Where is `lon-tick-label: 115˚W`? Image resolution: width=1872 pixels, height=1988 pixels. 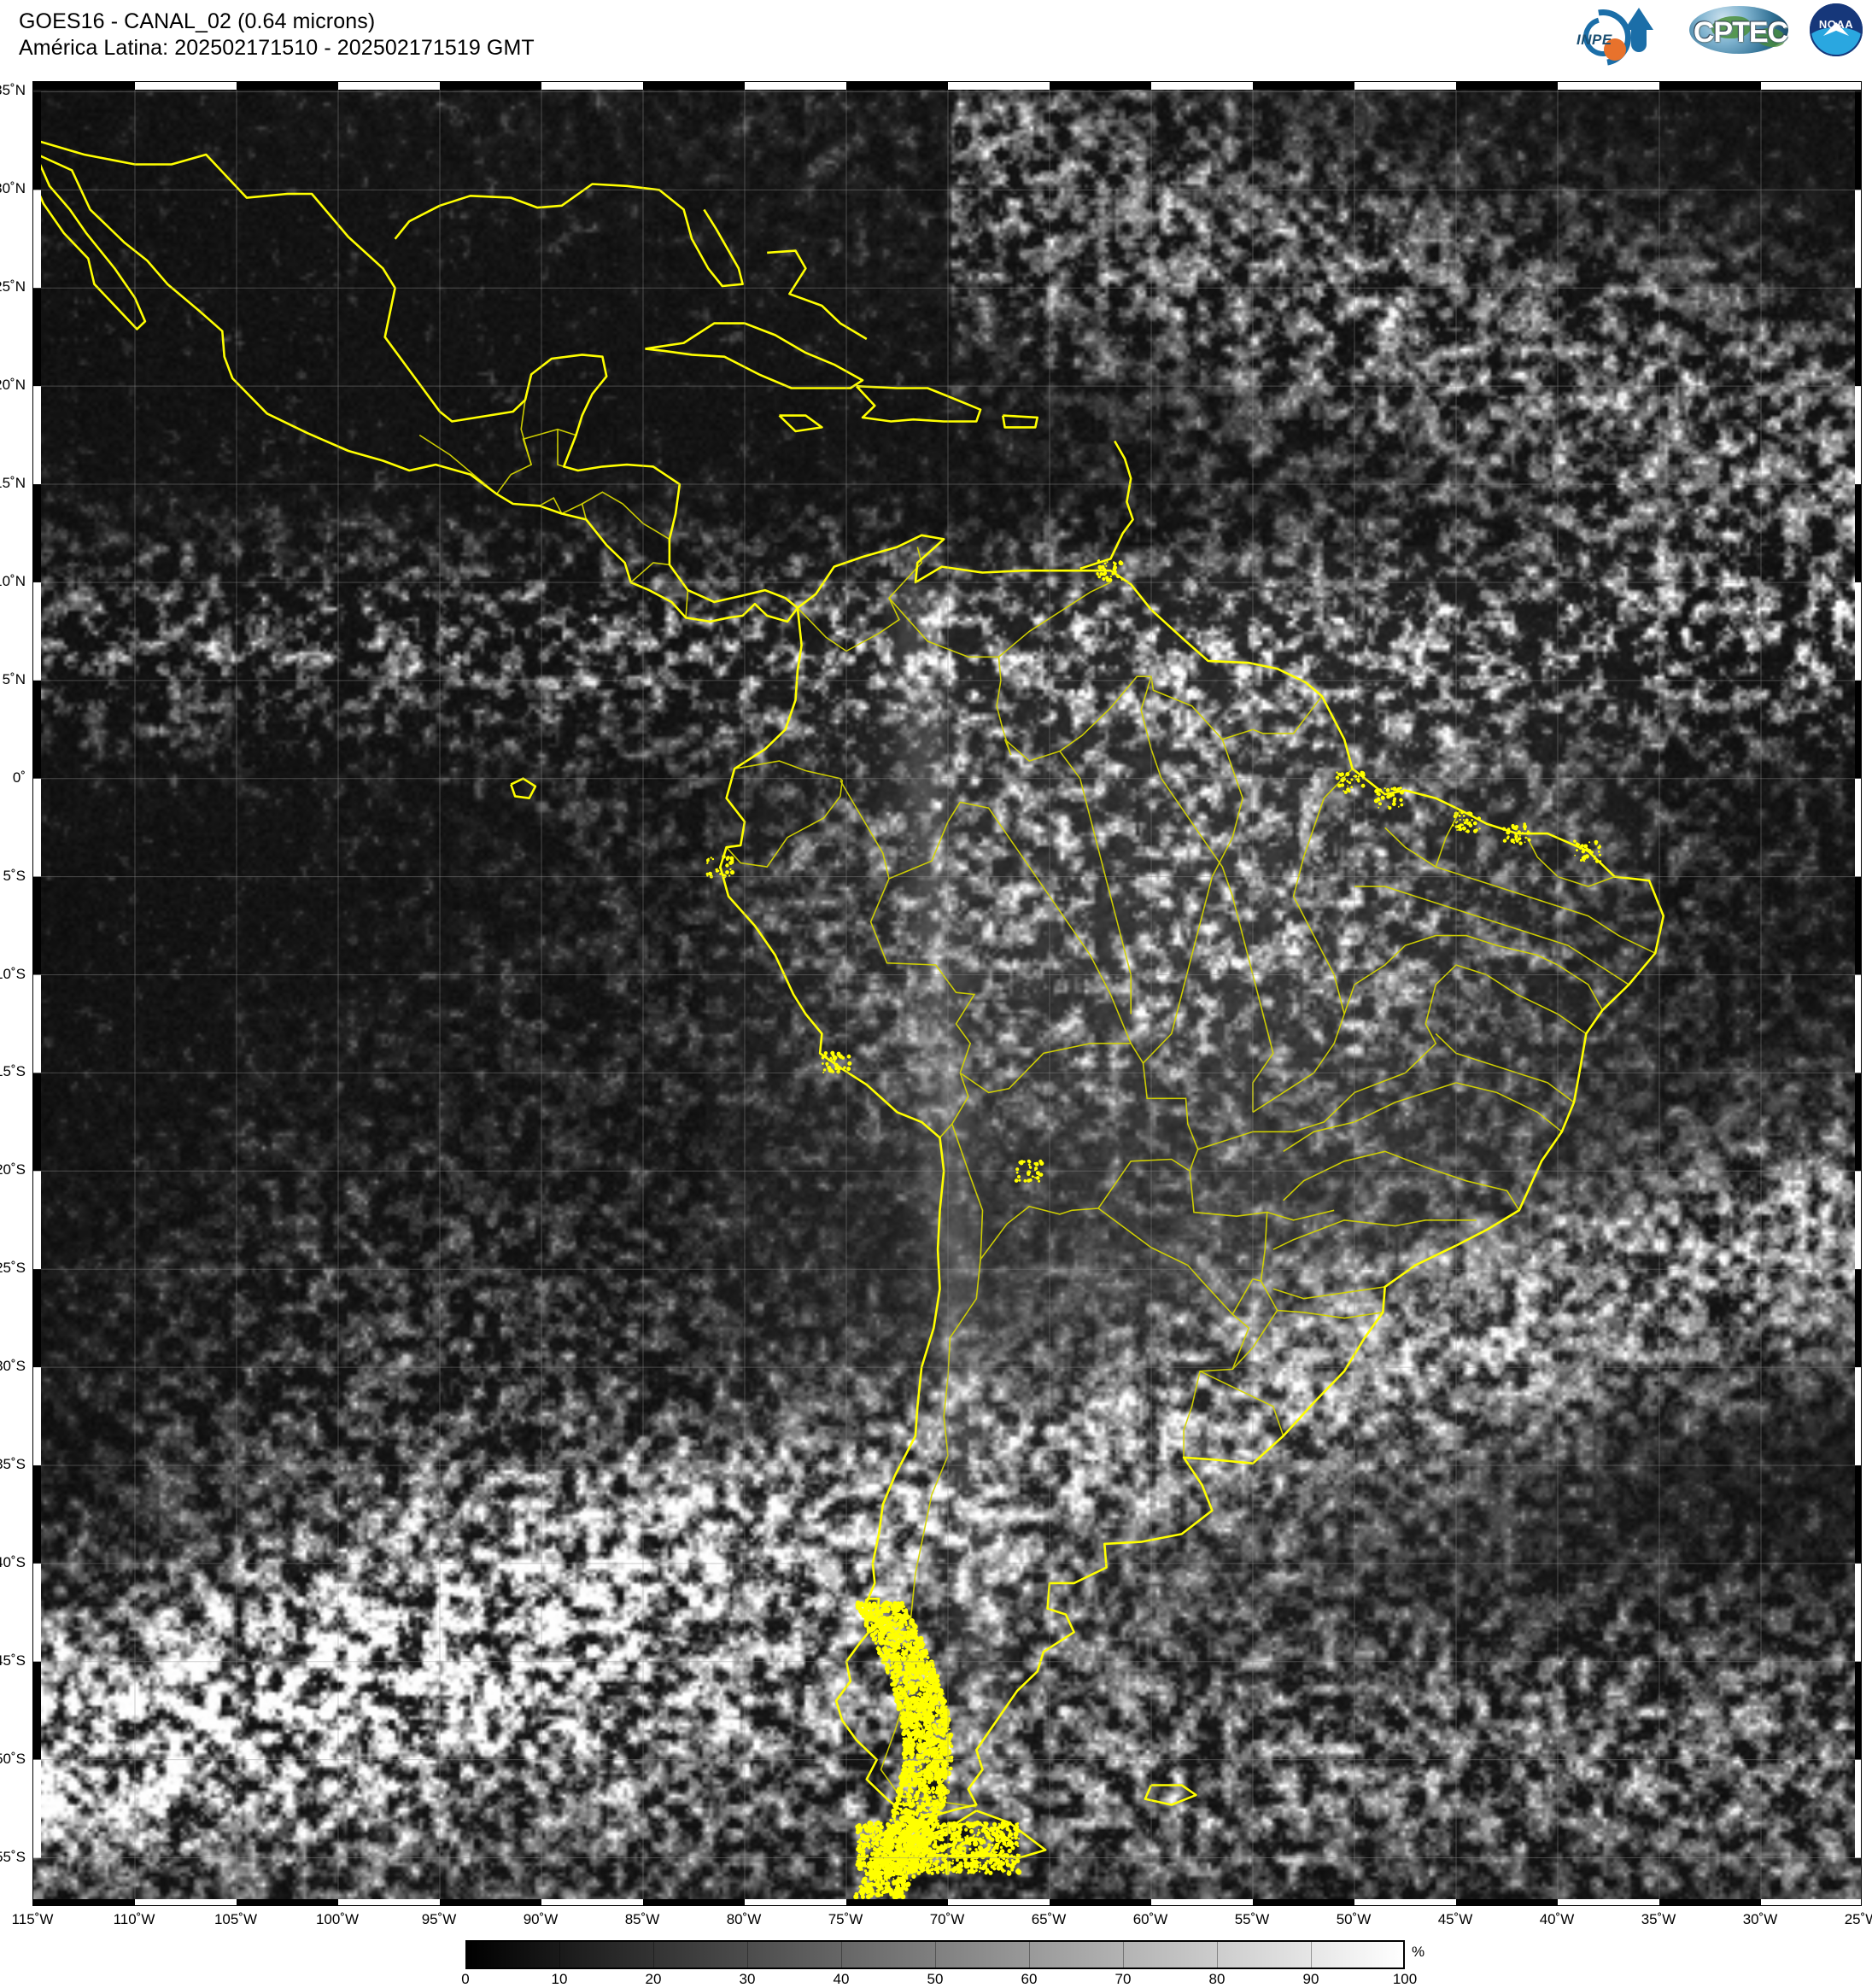 lon-tick-label: 115˚W is located at coordinates (32, 1919).